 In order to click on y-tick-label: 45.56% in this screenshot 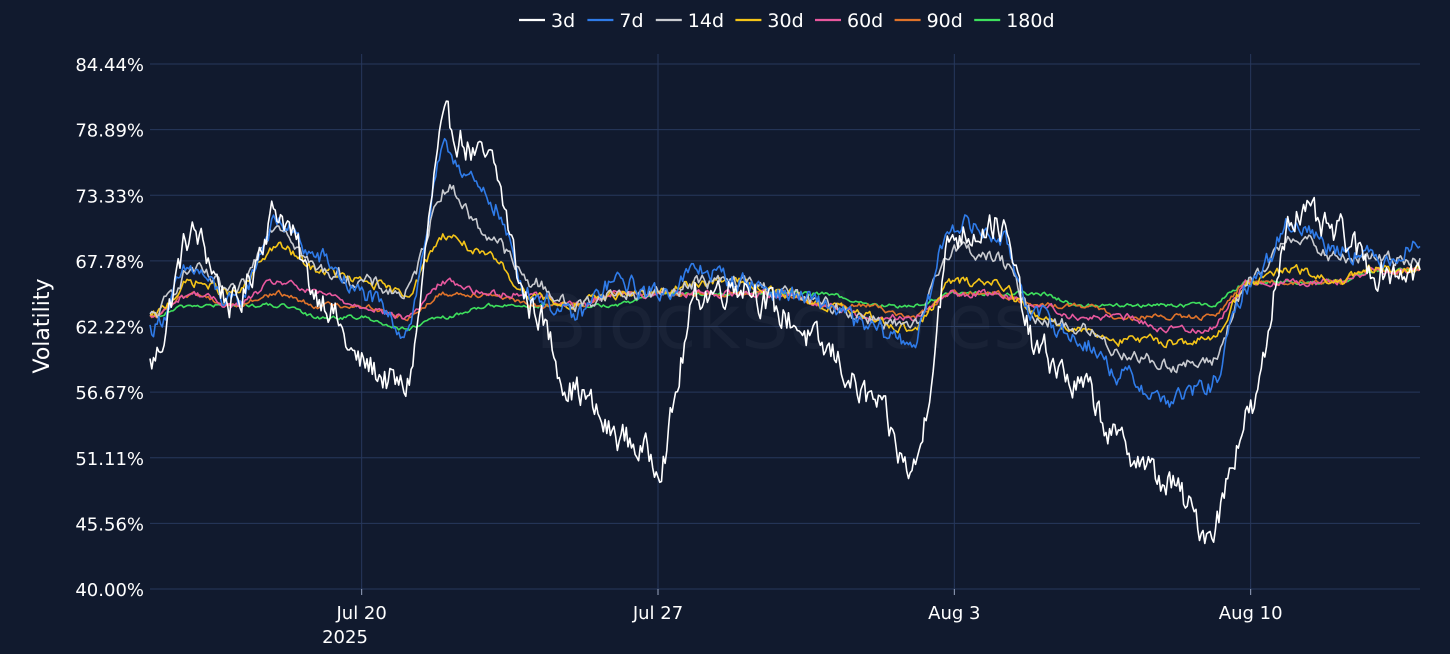, I will do `click(109, 524)`.